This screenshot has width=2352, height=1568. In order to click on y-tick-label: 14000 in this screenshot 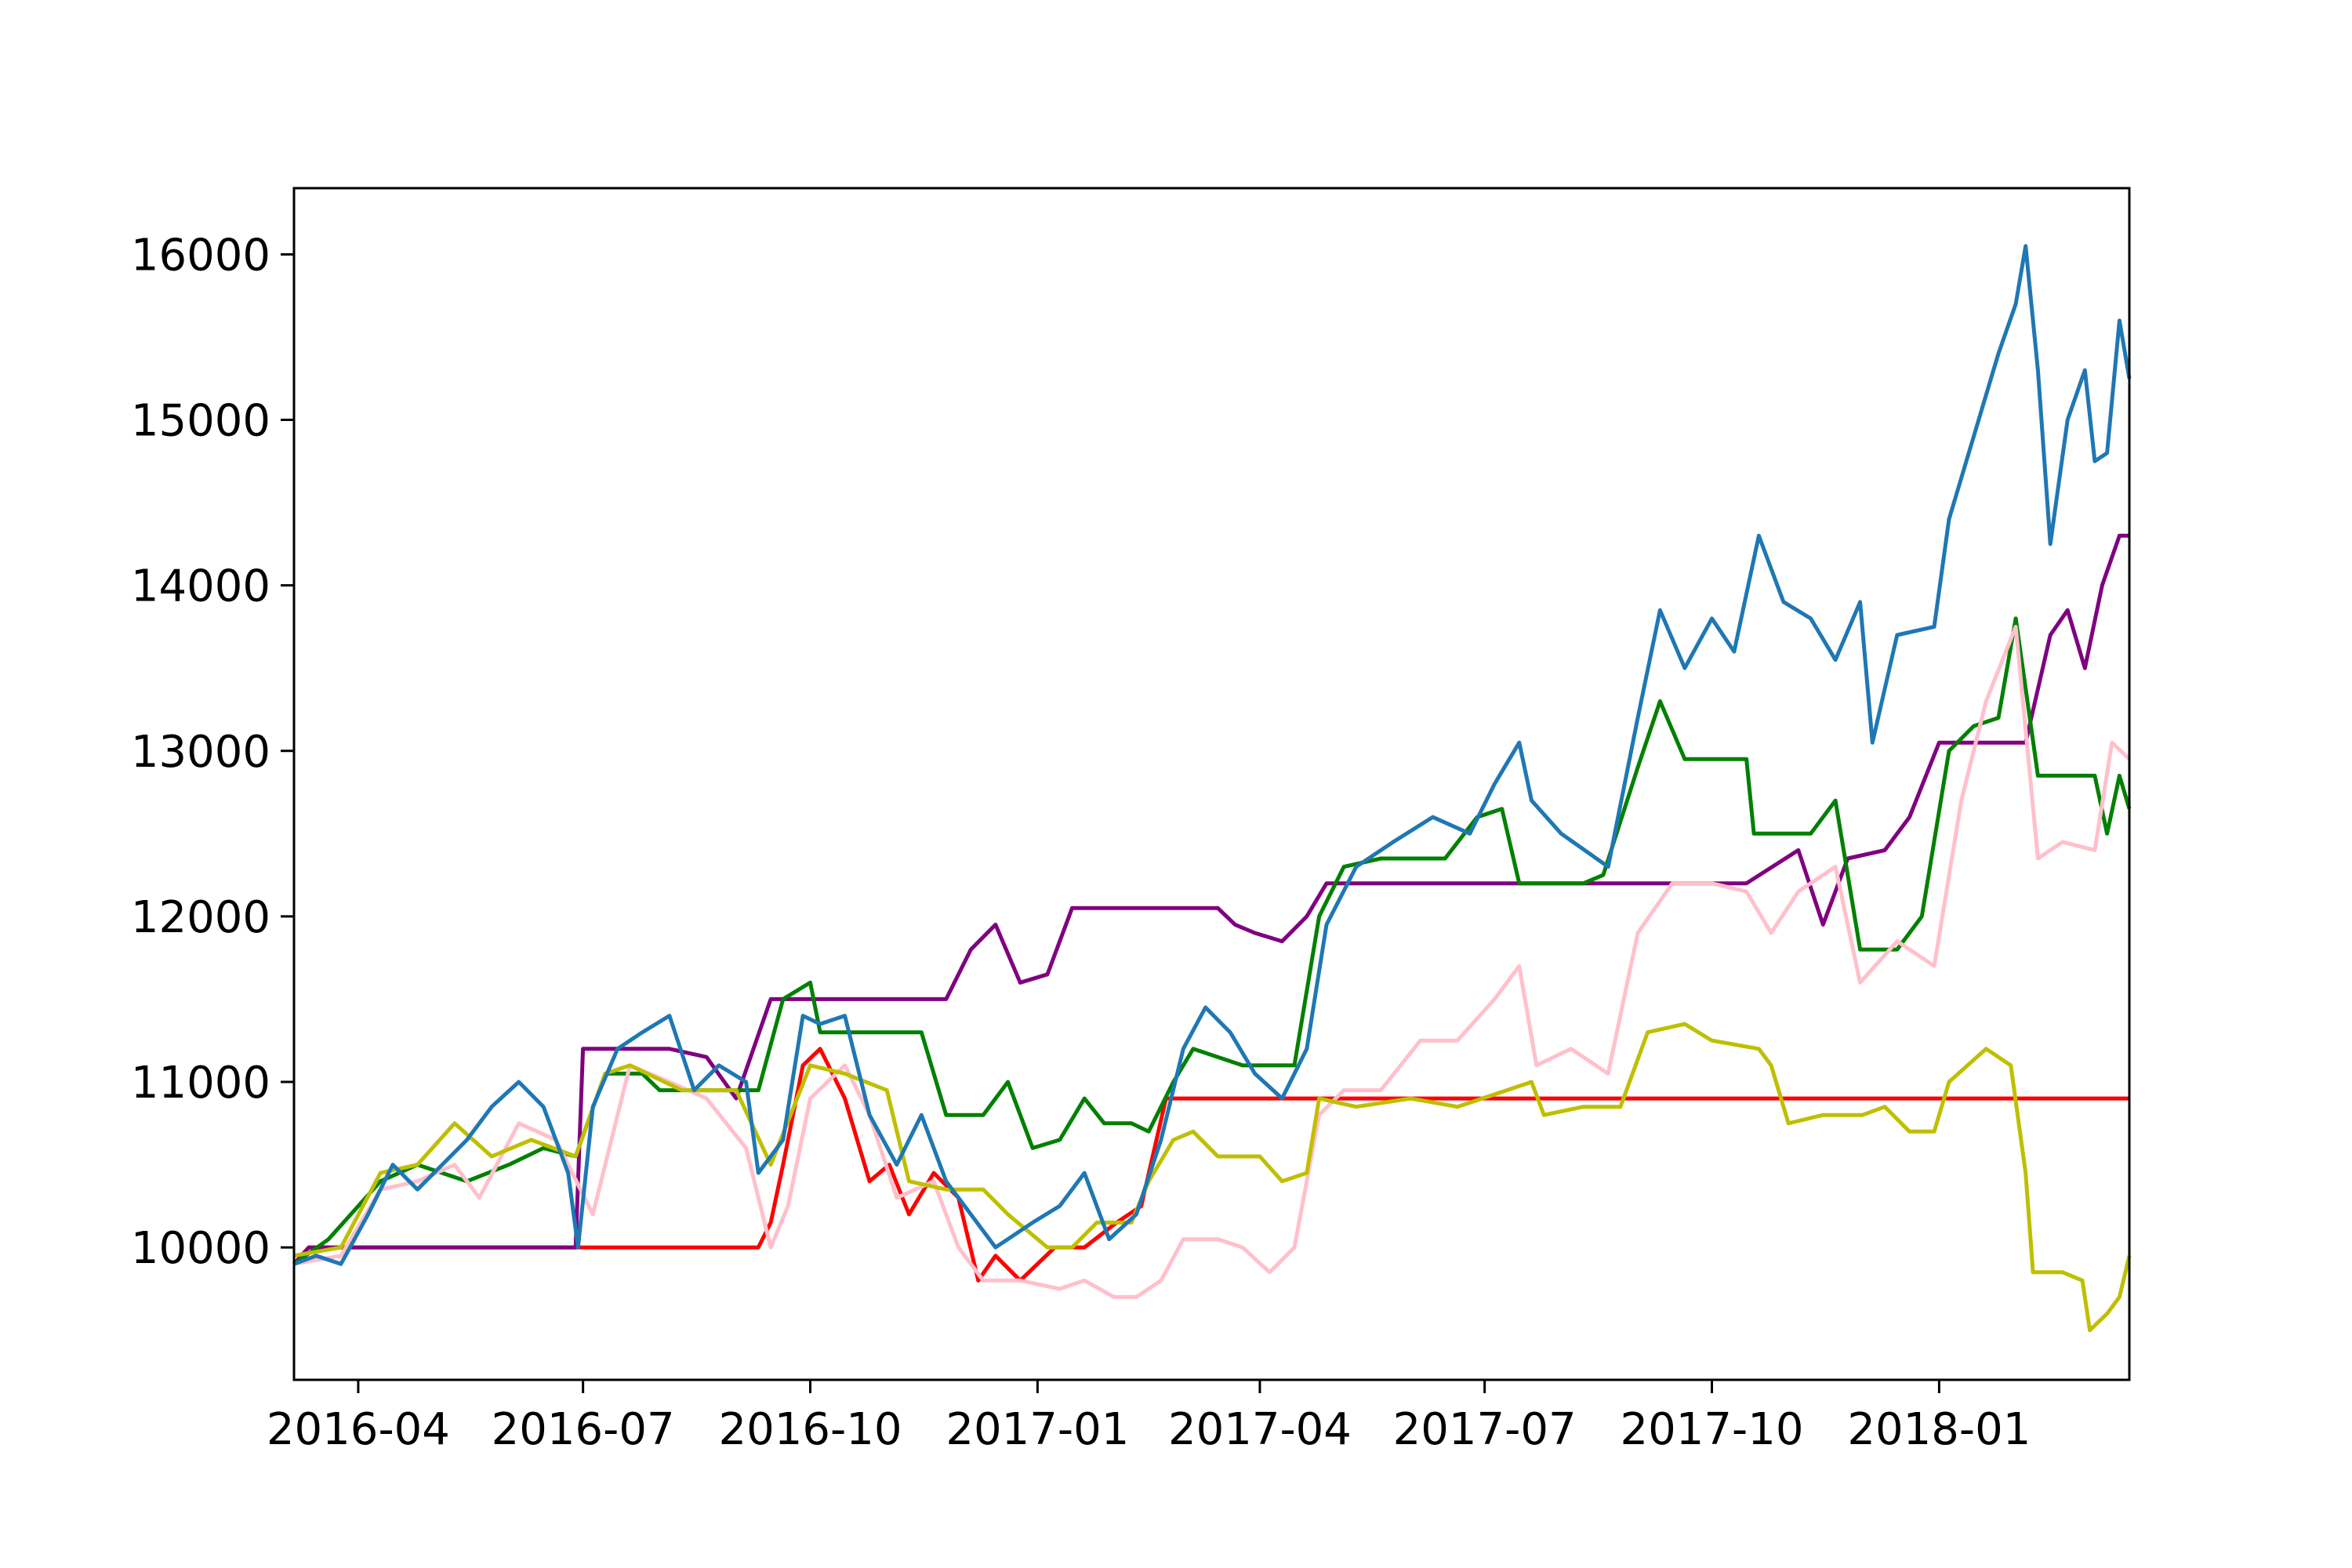, I will do `click(200, 586)`.